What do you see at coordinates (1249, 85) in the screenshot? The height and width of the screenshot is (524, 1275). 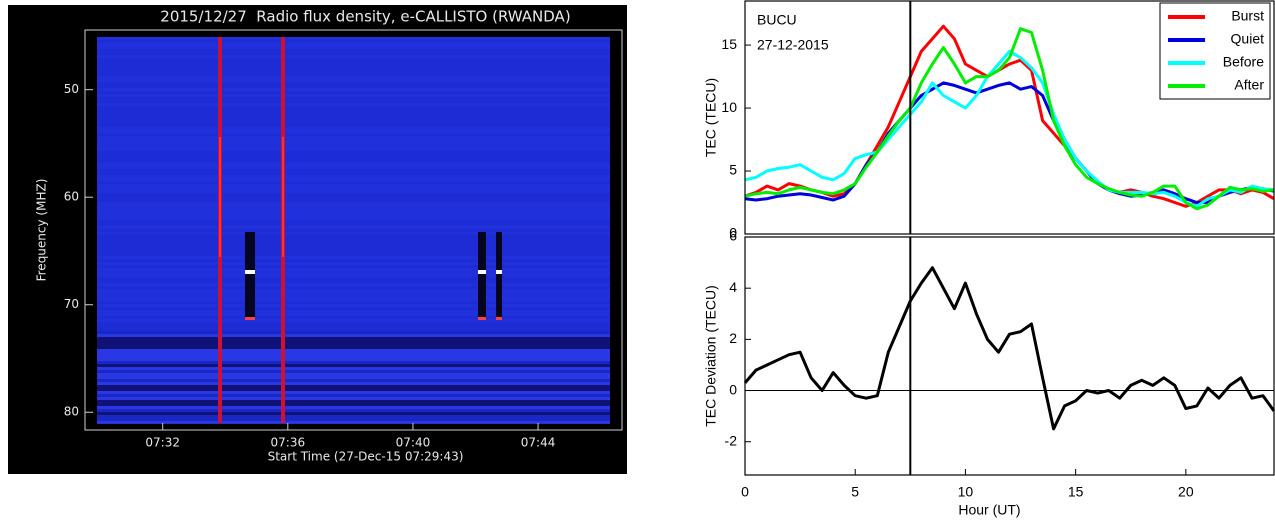 I see `legend-label: After` at bounding box center [1249, 85].